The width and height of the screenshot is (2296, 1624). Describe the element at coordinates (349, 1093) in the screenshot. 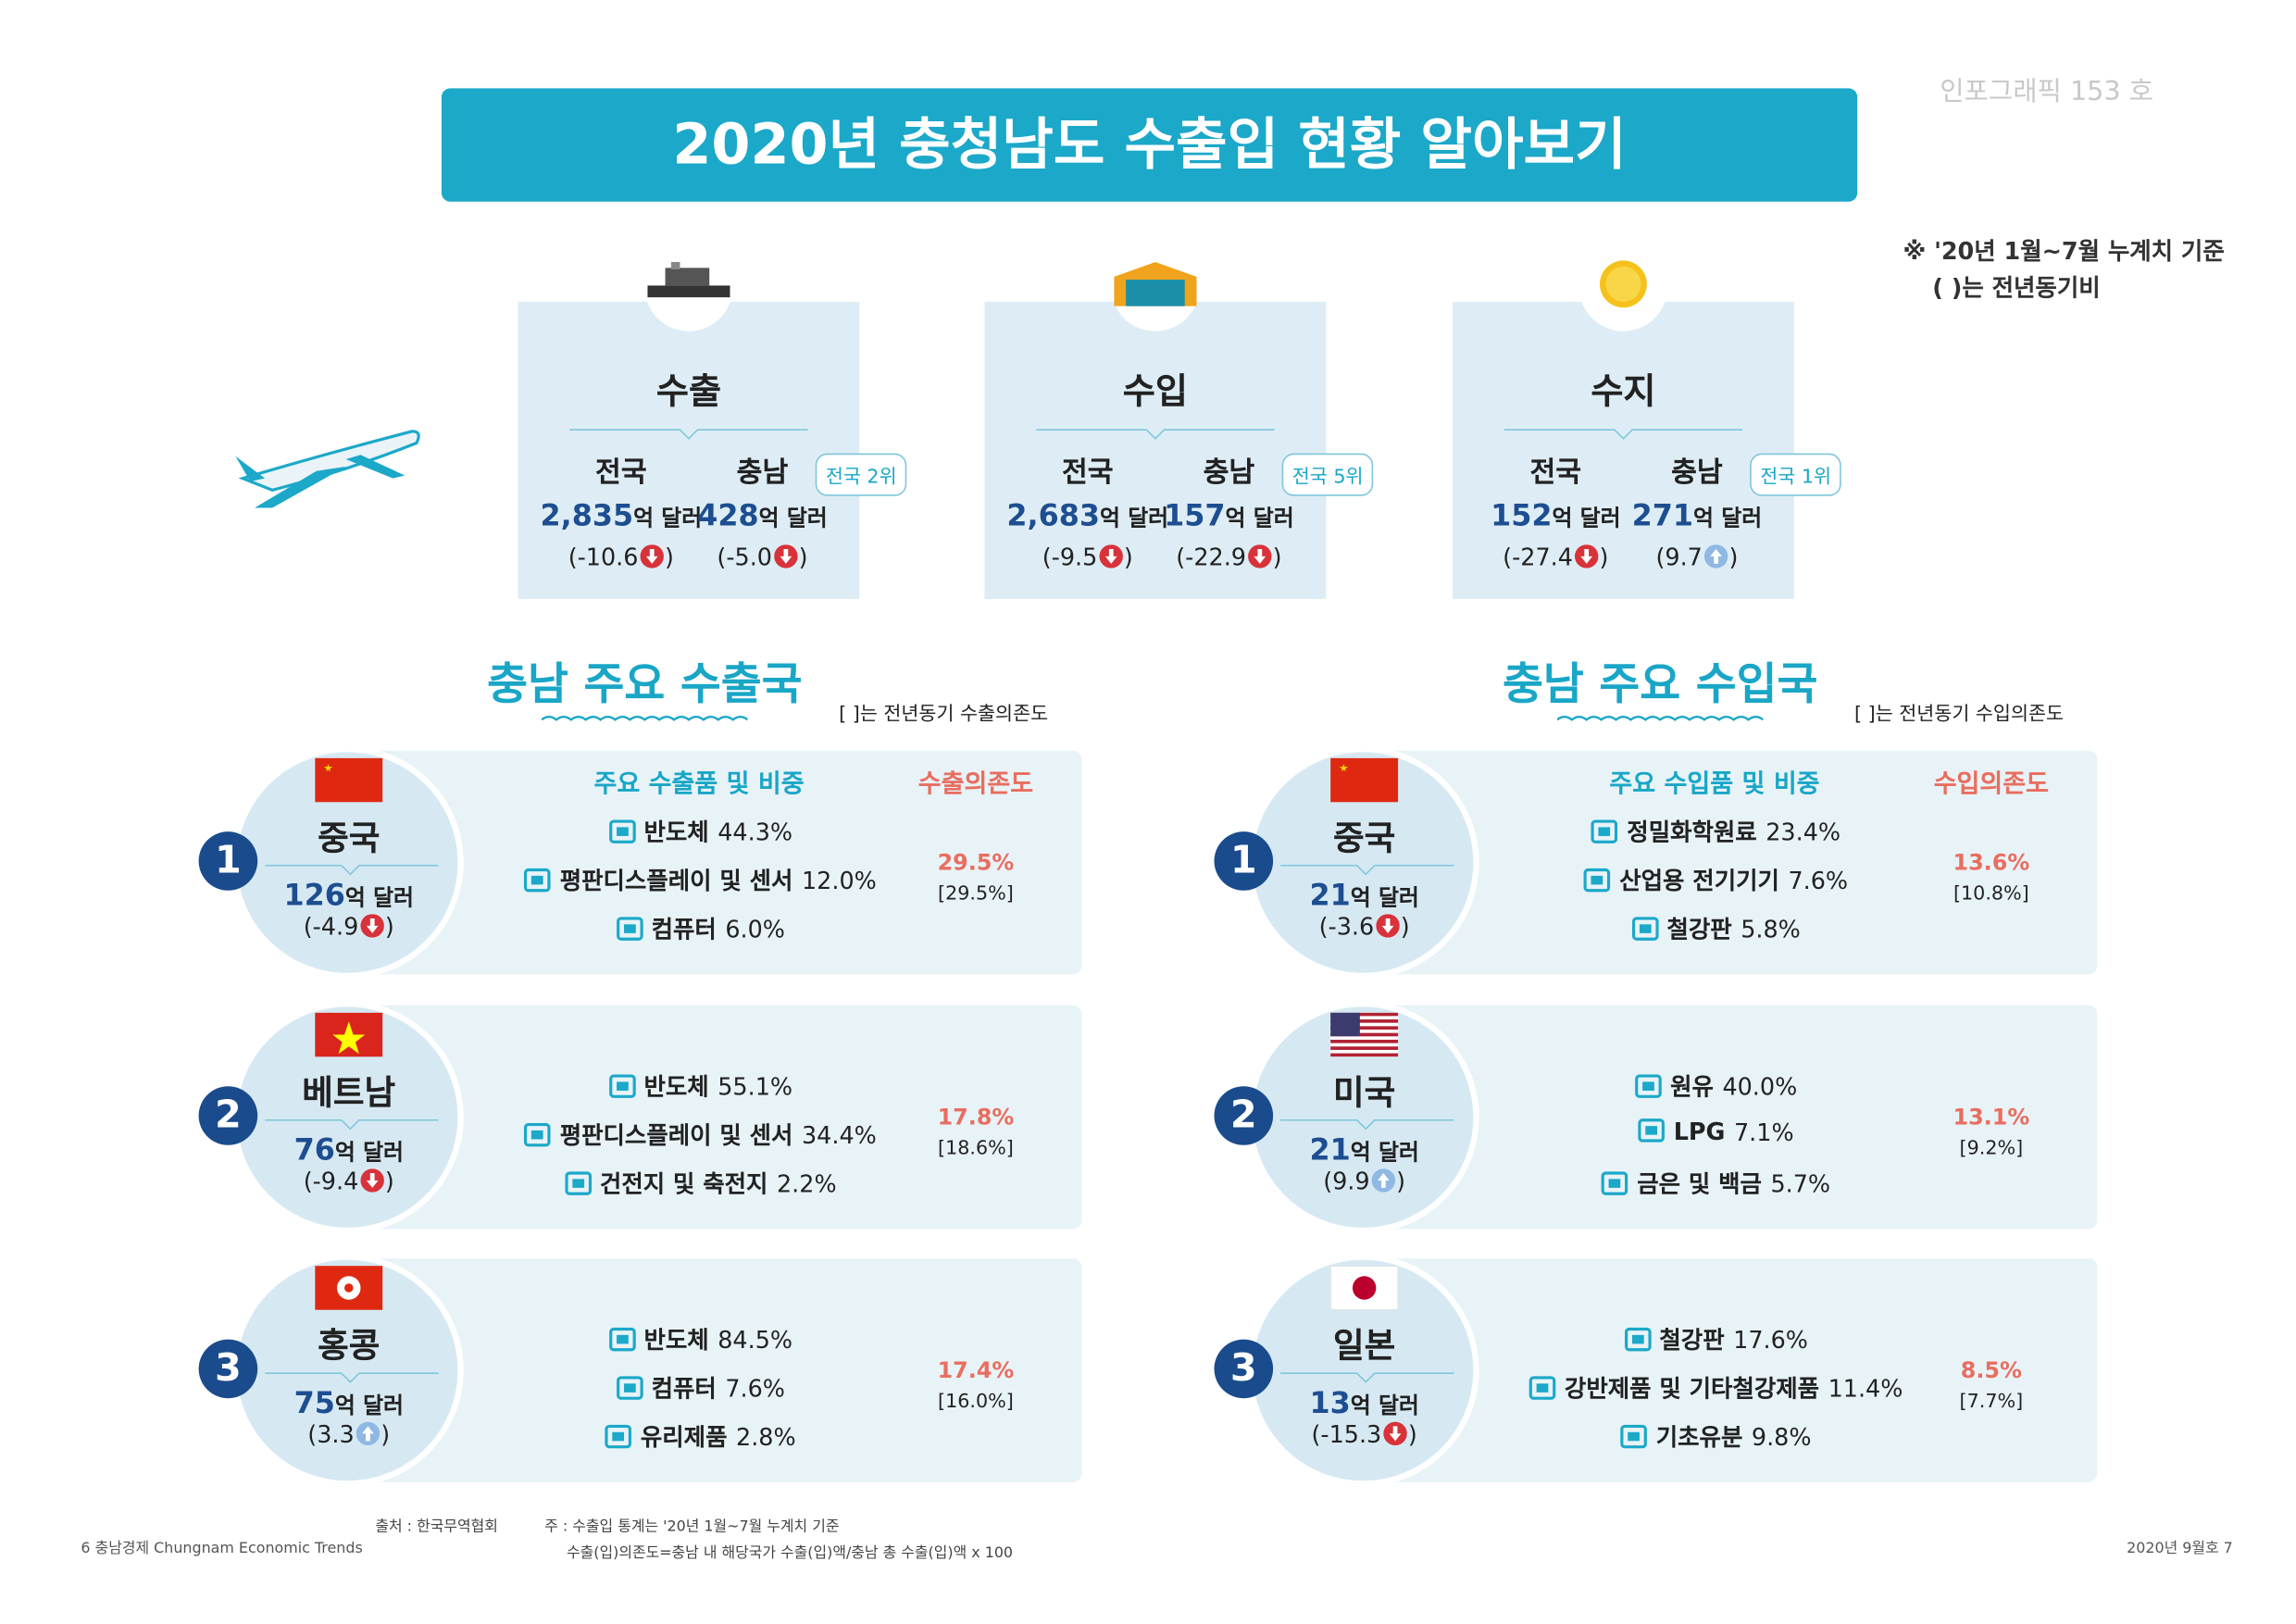

I see `country-name: 베트남` at that location.